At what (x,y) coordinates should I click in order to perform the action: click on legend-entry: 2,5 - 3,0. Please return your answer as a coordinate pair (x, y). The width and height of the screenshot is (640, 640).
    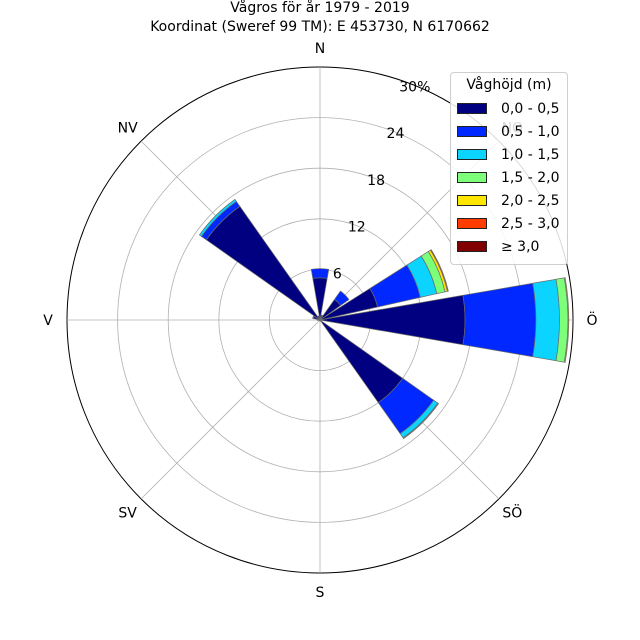
    Looking at the image, I should click on (509, 223).